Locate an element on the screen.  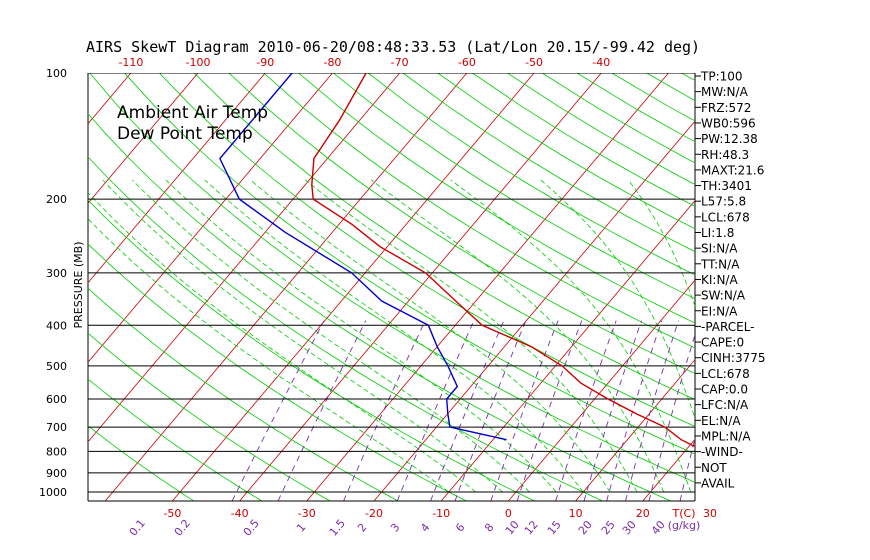
mixing-ratio-tick-label: 1 is located at coordinates (301, 528).